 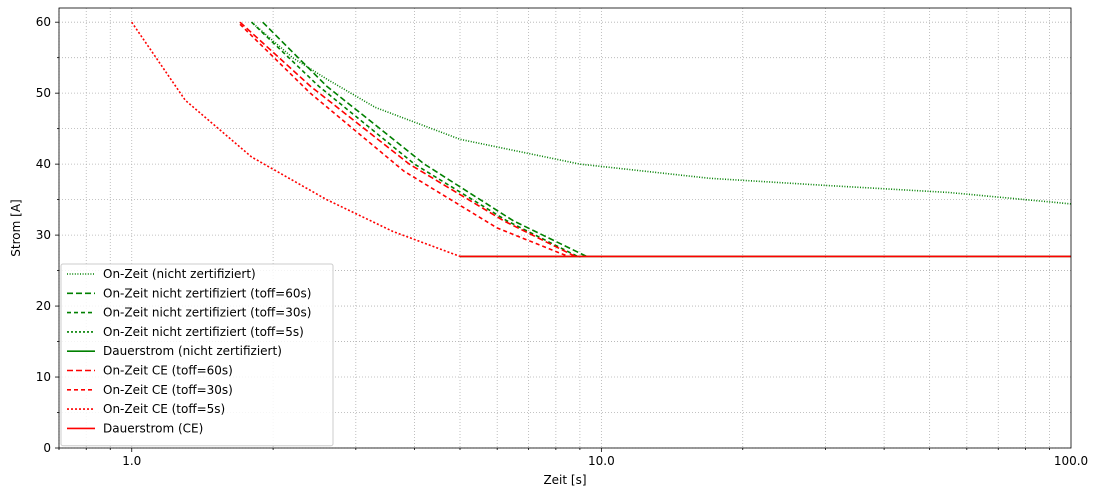 I want to click on legend-label: On-Zeit nicht zertifiziert (toff=60s), so click(x=207, y=293).